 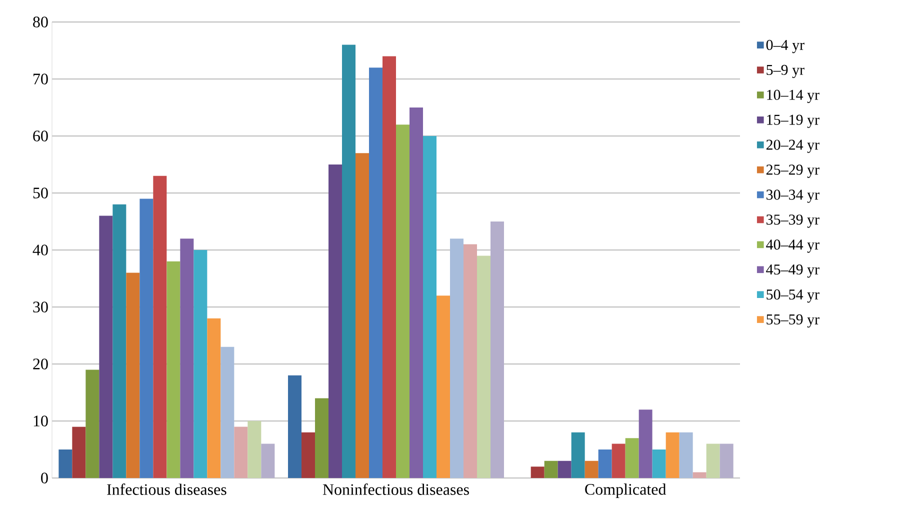 I want to click on y-tick-label: 80, so click(x=40, y=22).